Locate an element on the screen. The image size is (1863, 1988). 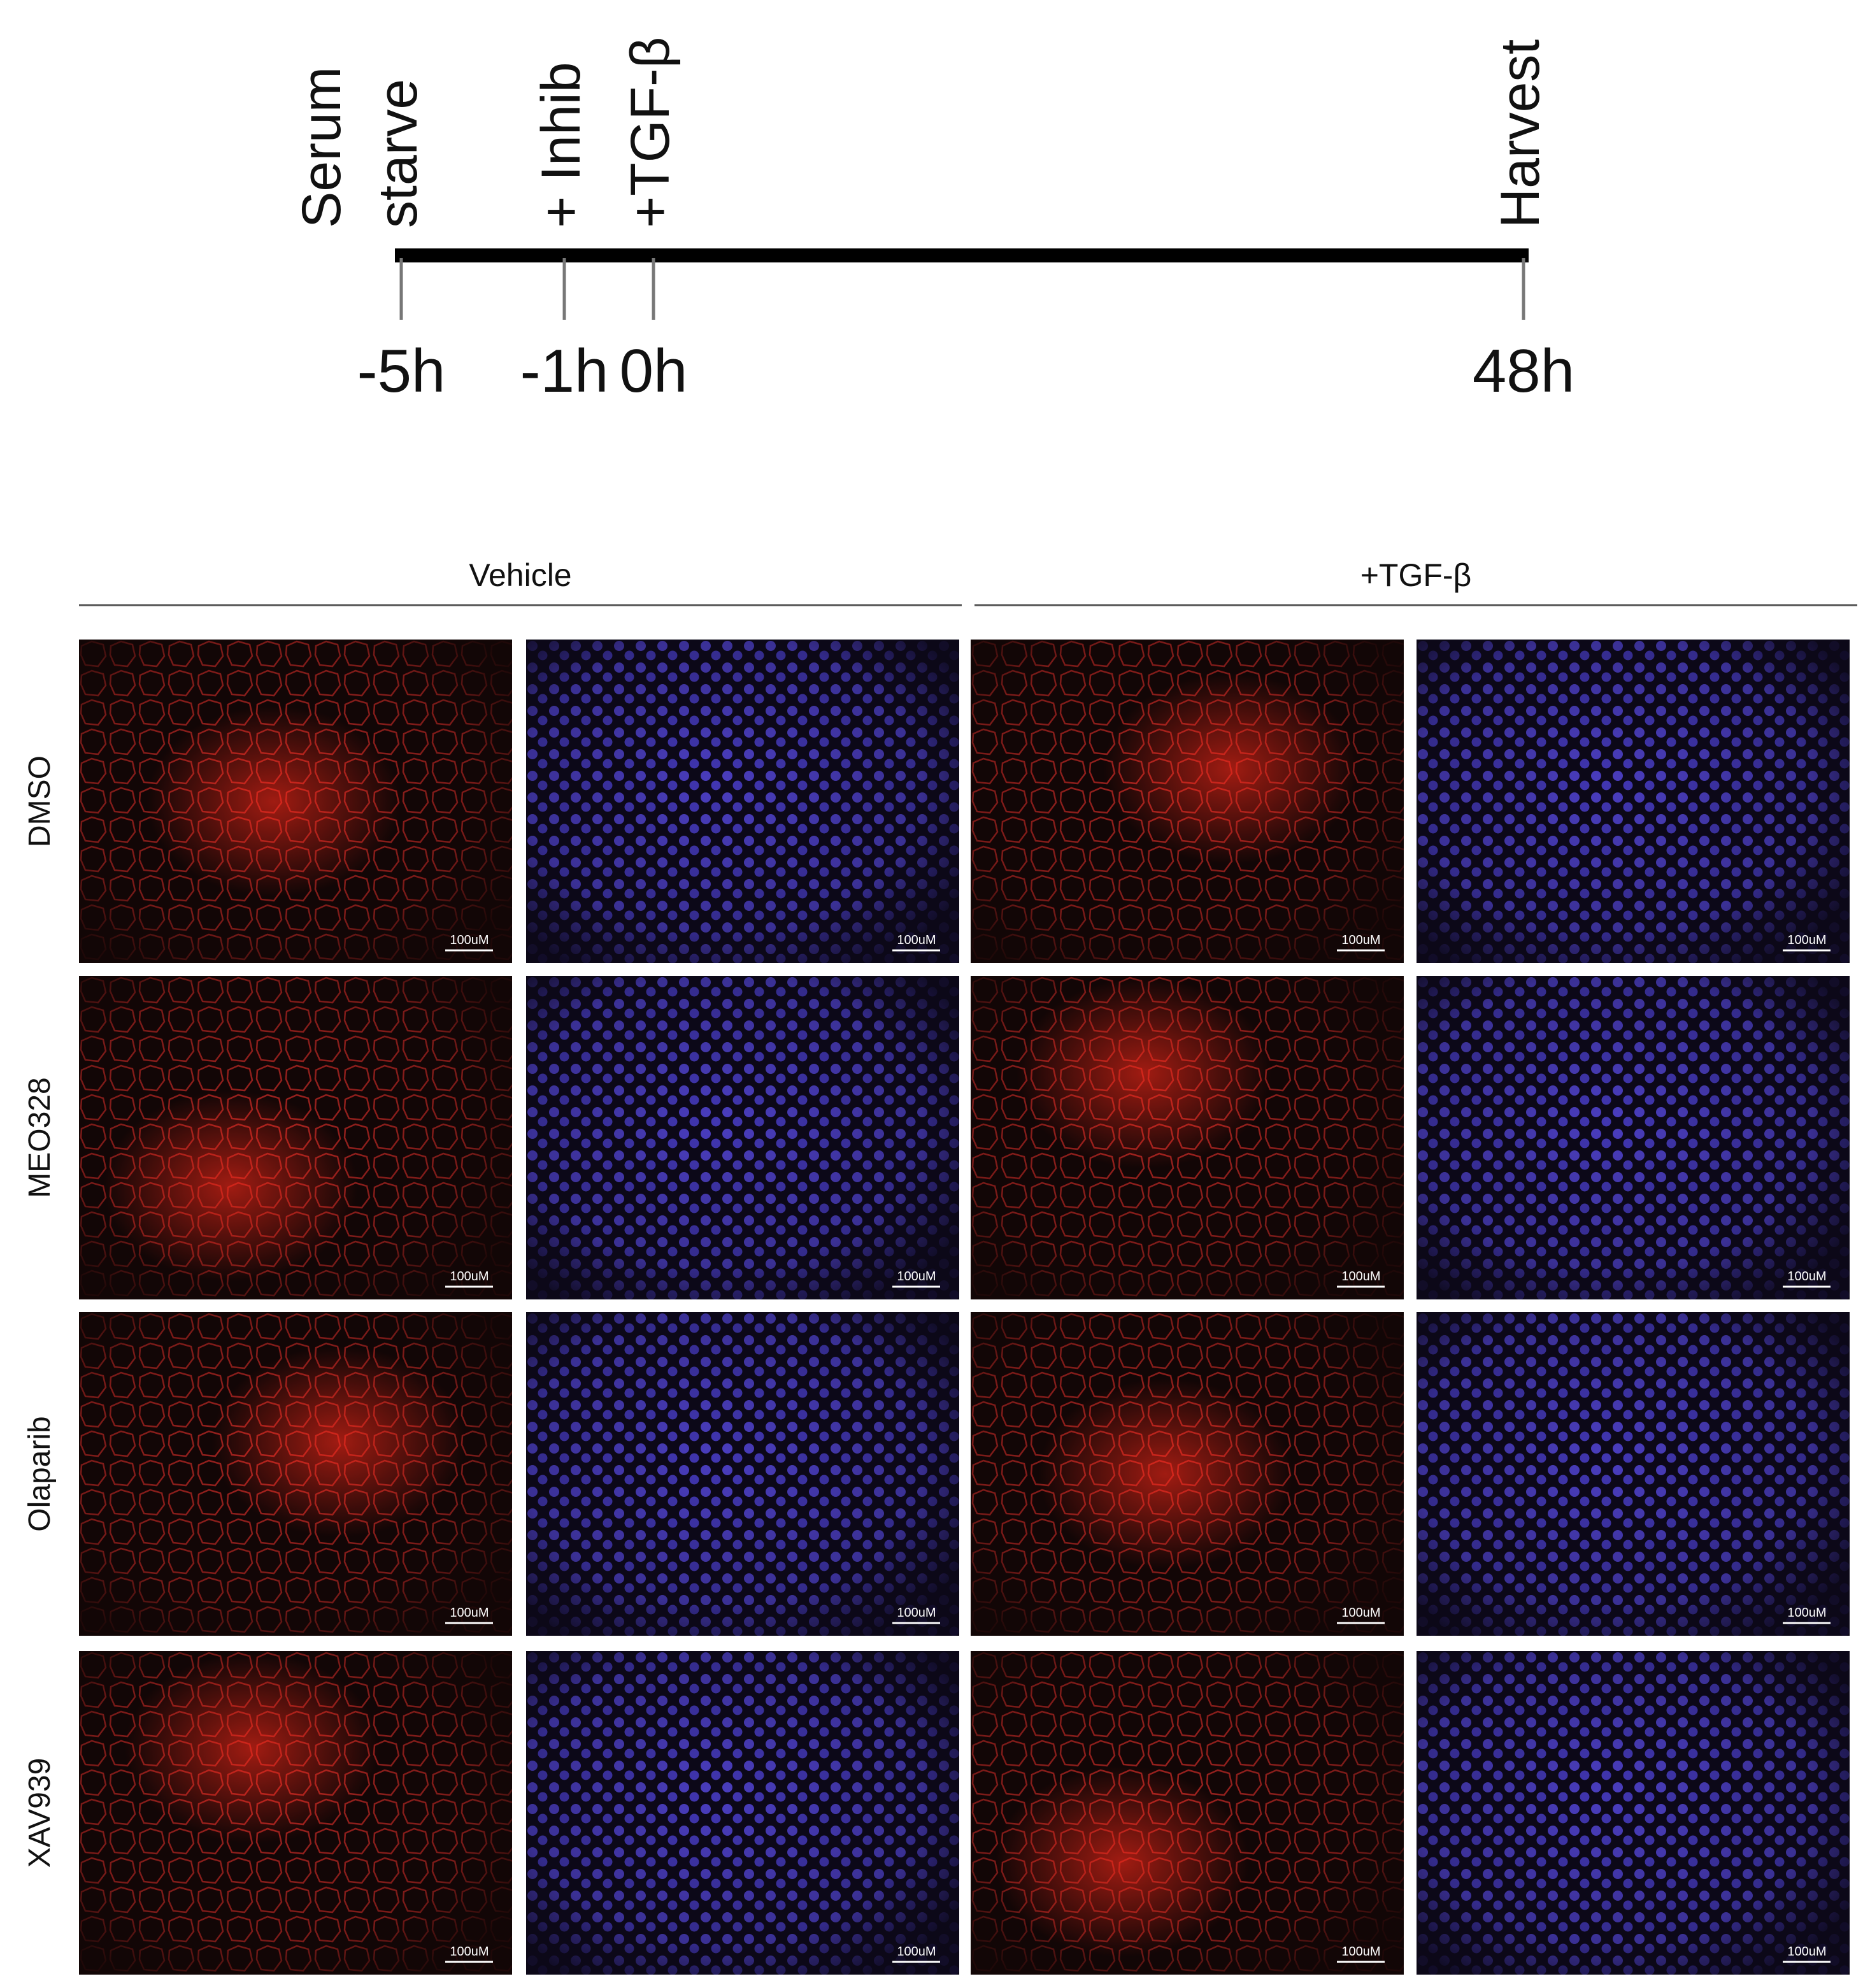
row-label: XAV939 is located at coordinates (40, 1813).